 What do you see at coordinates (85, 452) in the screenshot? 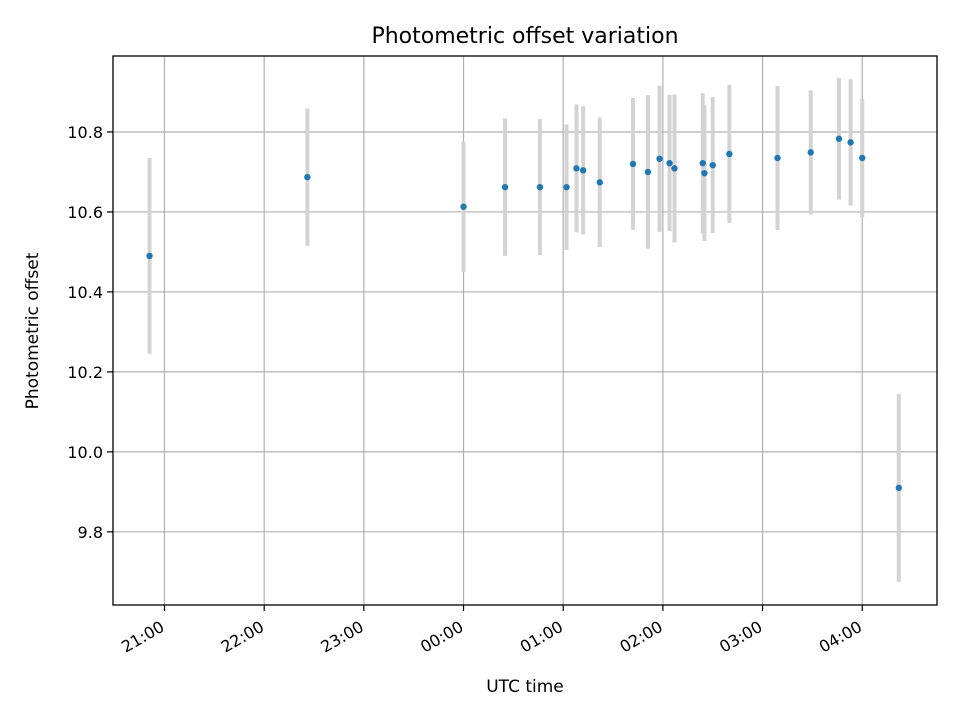
I see `y-tick-label: 10.0` at bounding box center [85, 452].